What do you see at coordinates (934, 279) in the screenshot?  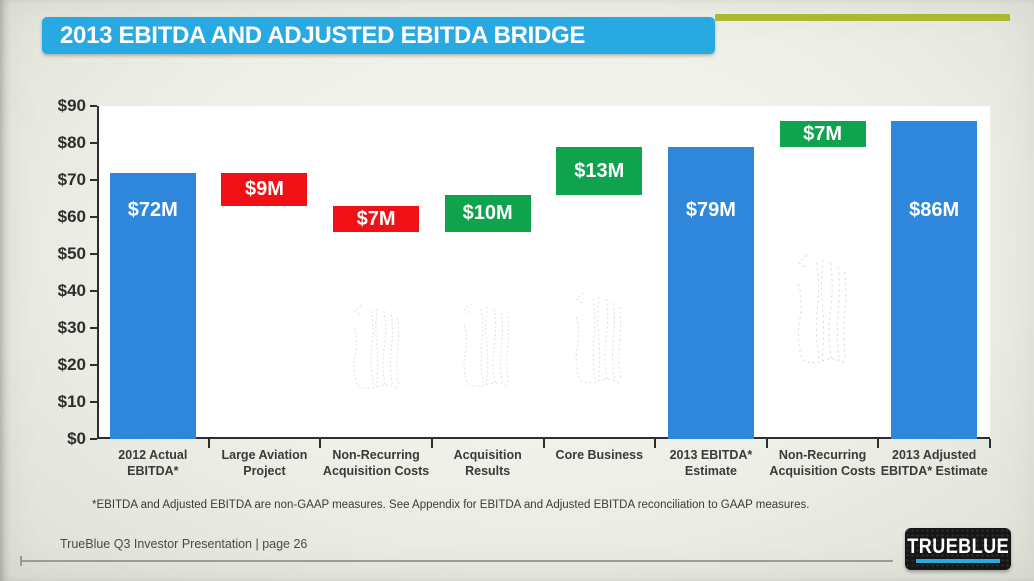 I see `bar-8: $86M` at bounding box center [934, 279].